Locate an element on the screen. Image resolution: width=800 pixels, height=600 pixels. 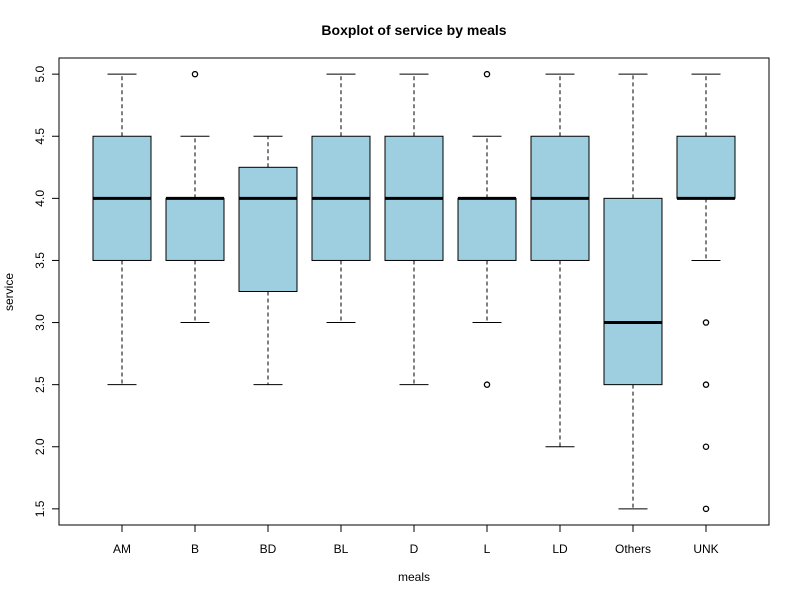
x-tick-label: L is located at coordinates (487, 549).